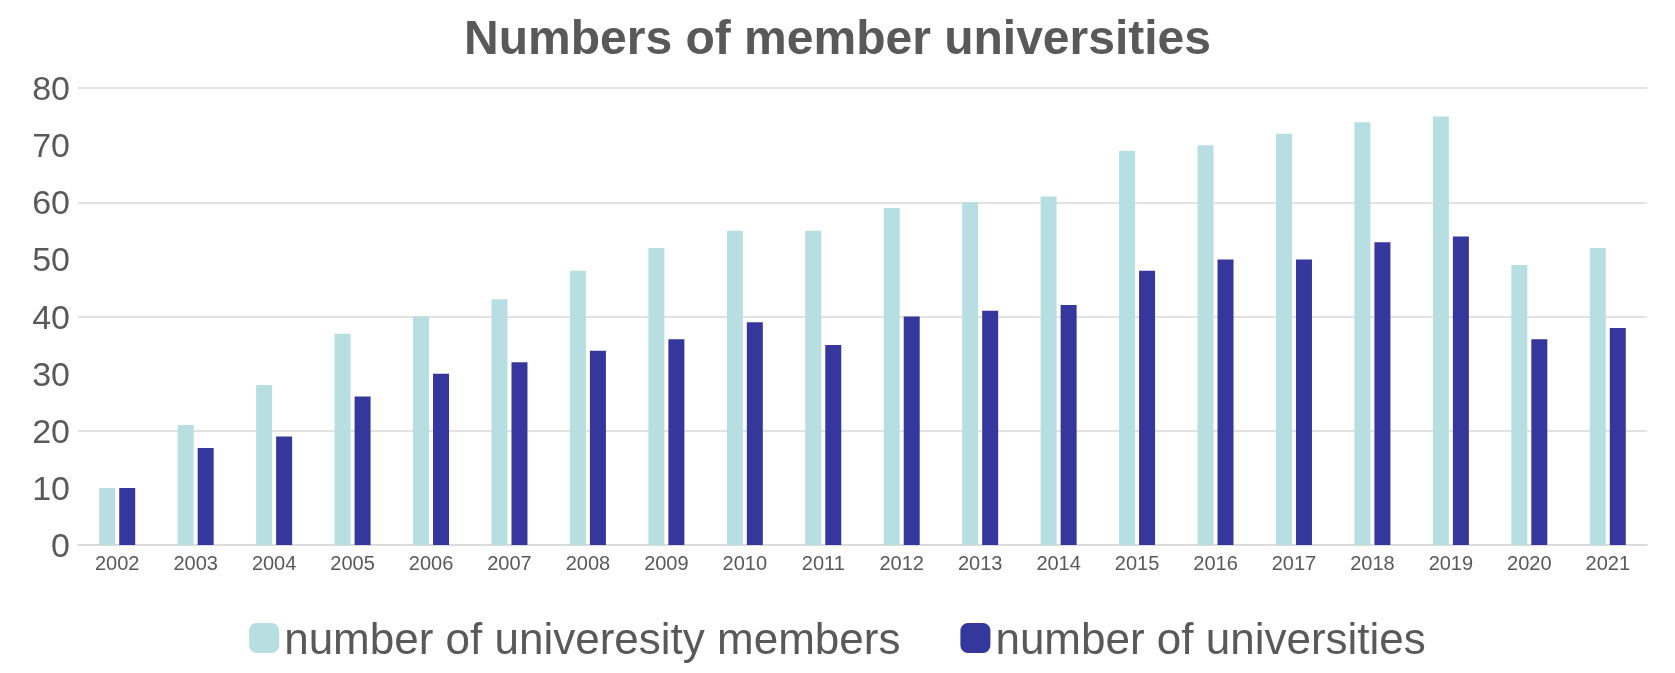 The width and height of the screenshot is (1675, 673). What do you see at coordinates (666, 563) in the screenshot?
I see `x-tick-label: 2009` at bounding box center [666, 563].